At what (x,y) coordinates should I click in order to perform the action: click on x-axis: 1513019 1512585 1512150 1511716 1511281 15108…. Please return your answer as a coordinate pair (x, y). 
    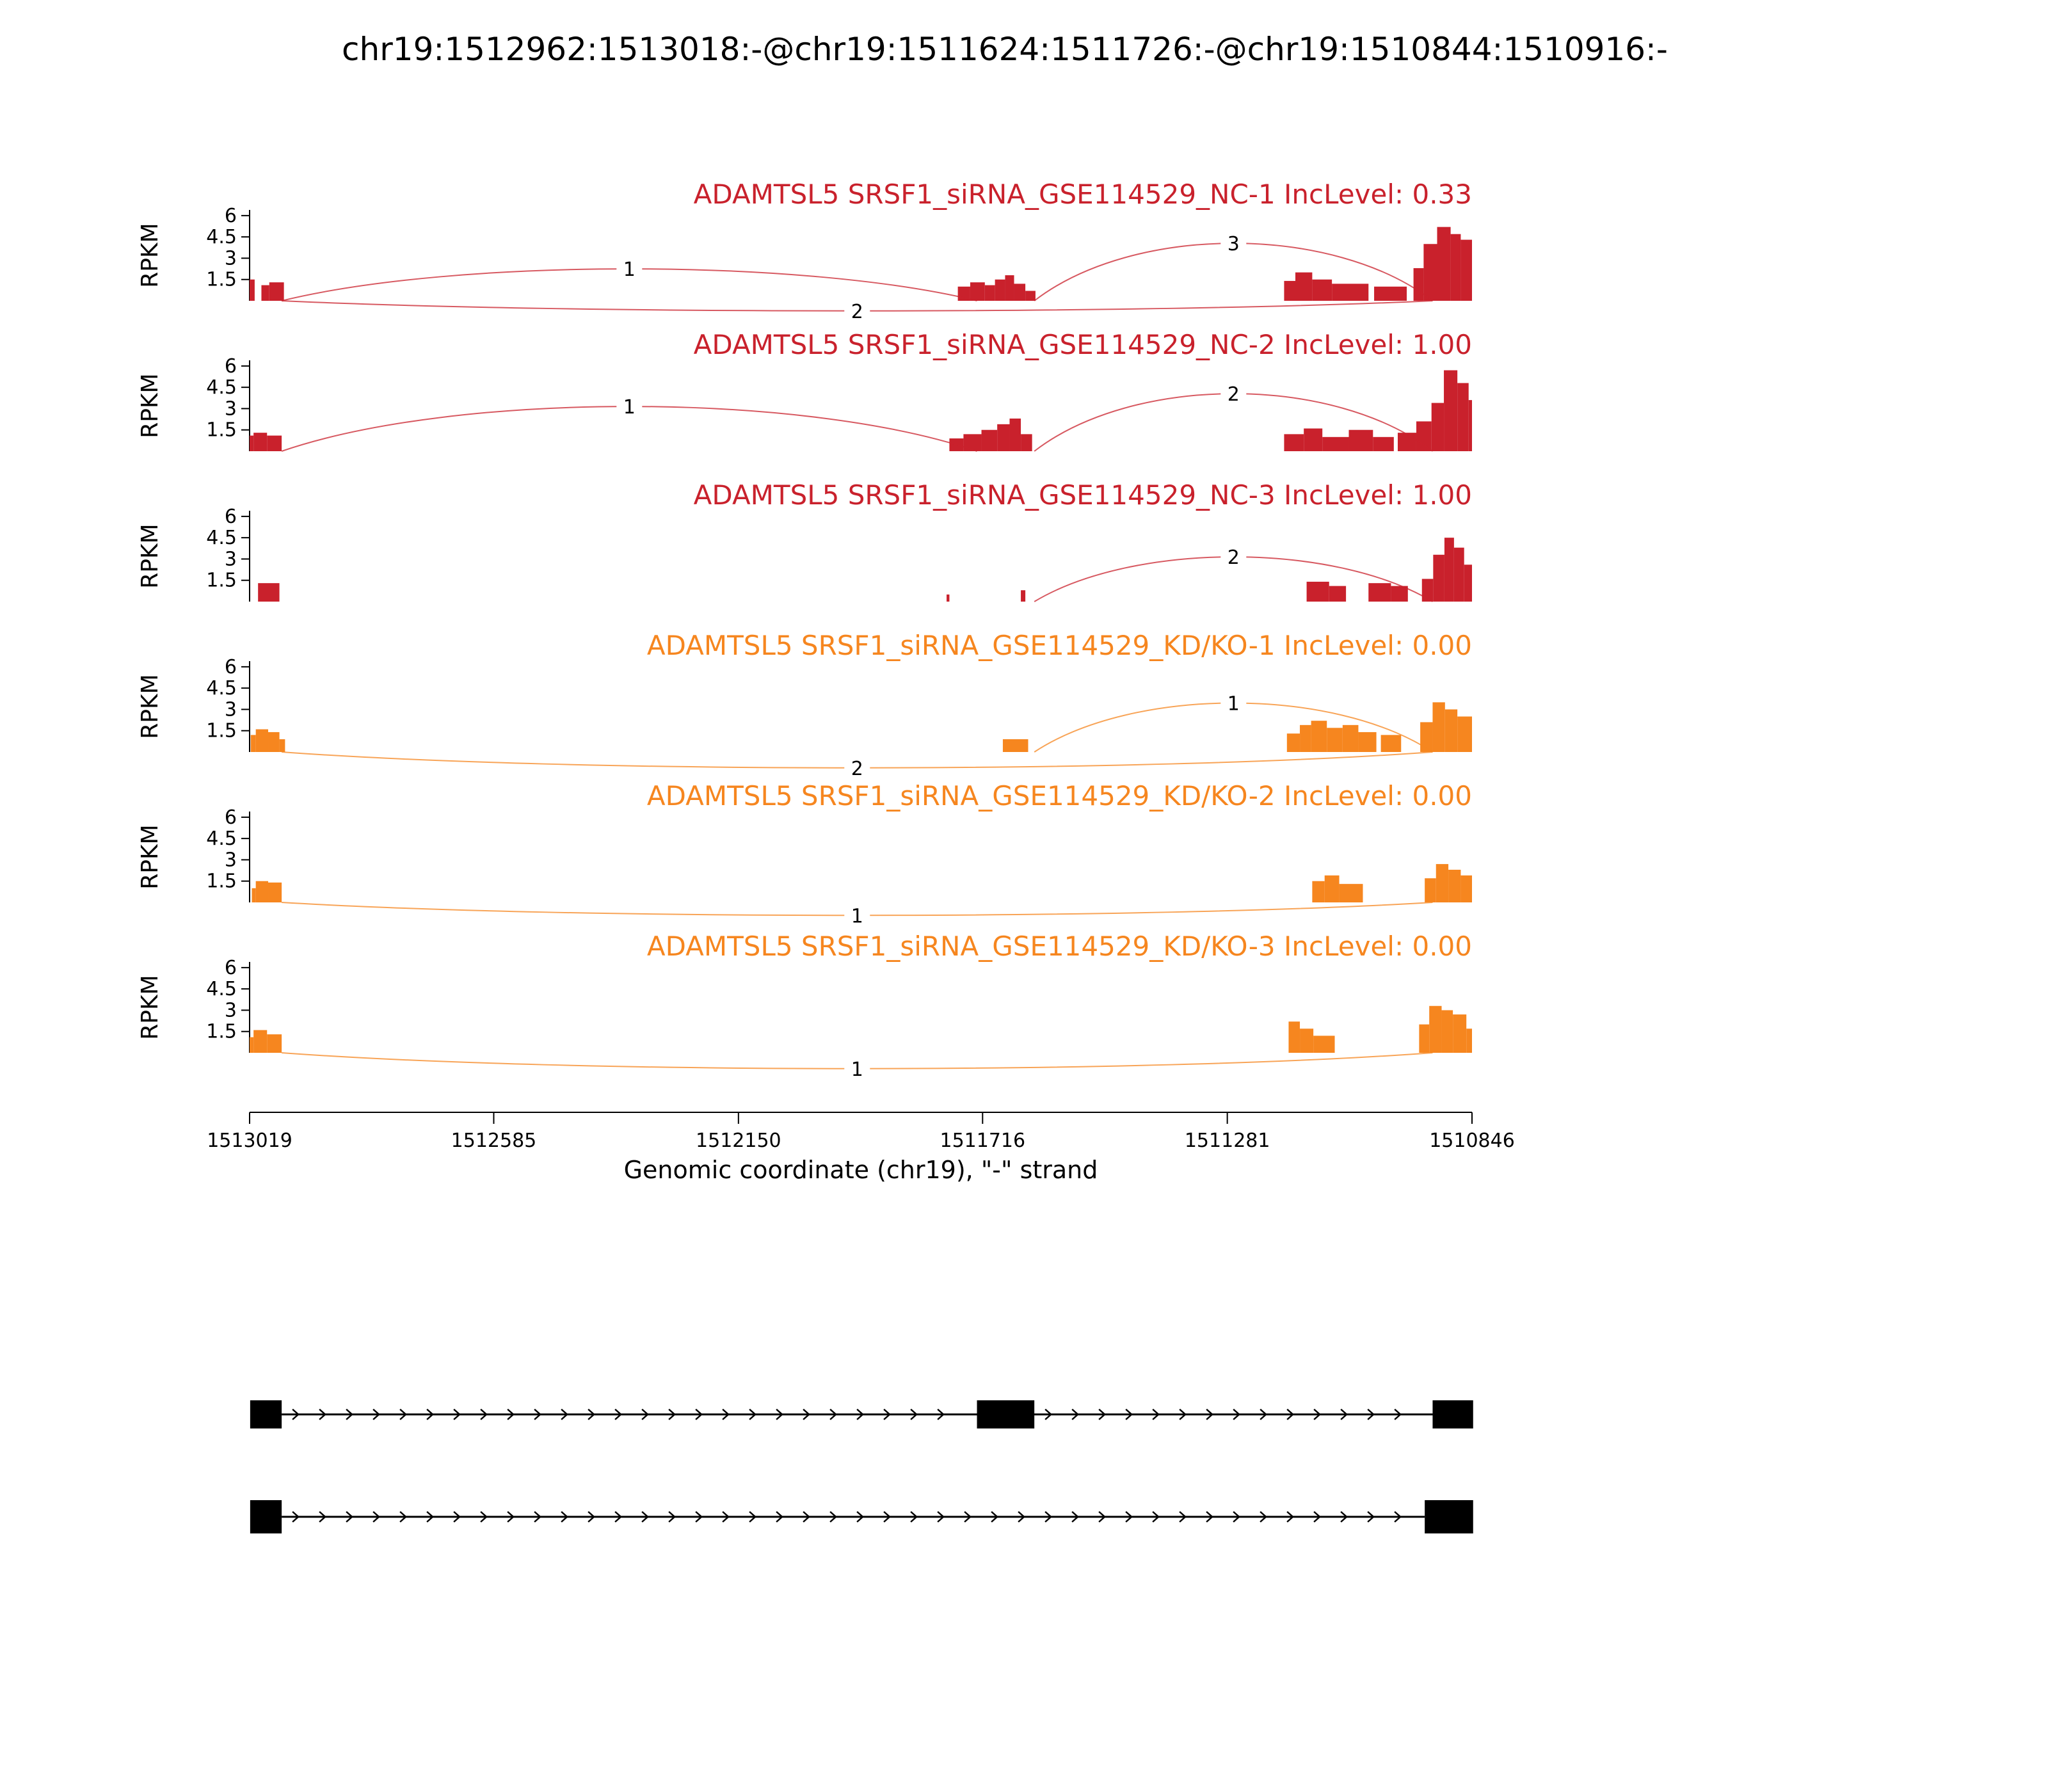
    Looking at the image, I should click on (861, 1132).